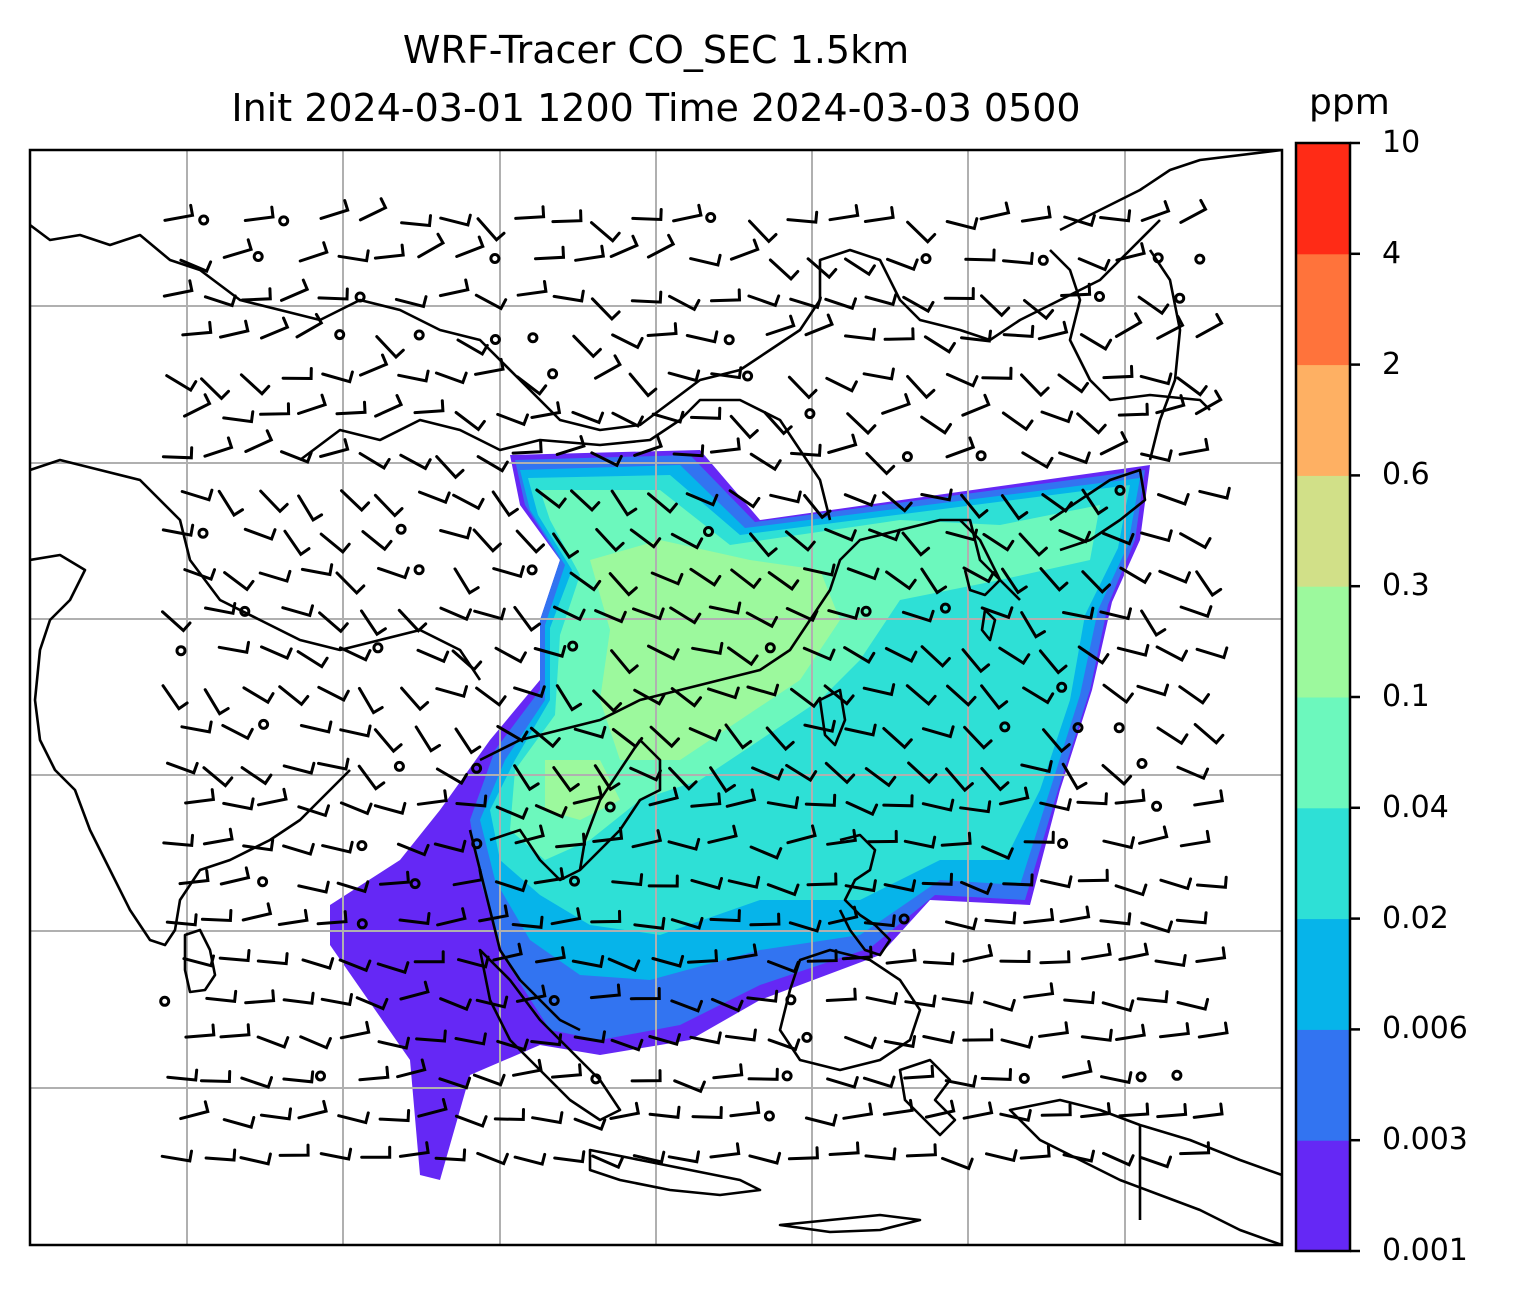 The height and width of the screenshot is (1306, 1528). What do you see at coordinates (980, 558) in the screenshot?
I see `korea-peninsula` at bounding box center [980, 558].